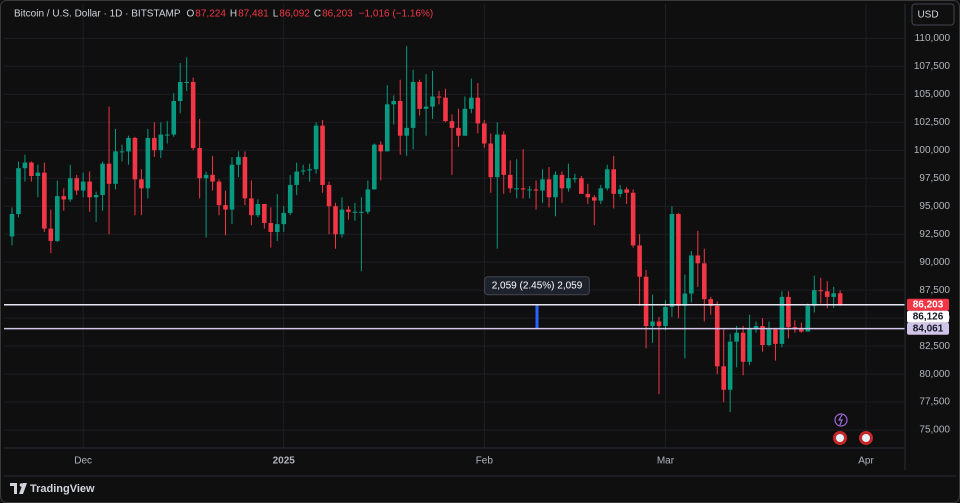  I want to click on ohlc-key: O, so click(191, 14).